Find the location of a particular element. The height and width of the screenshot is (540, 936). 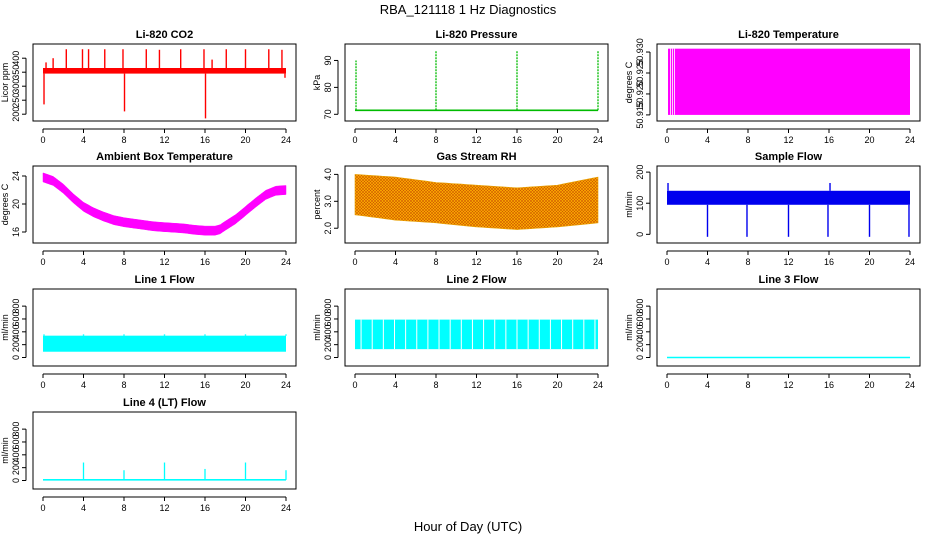

series-line2 is located at coordinates (476, 334).